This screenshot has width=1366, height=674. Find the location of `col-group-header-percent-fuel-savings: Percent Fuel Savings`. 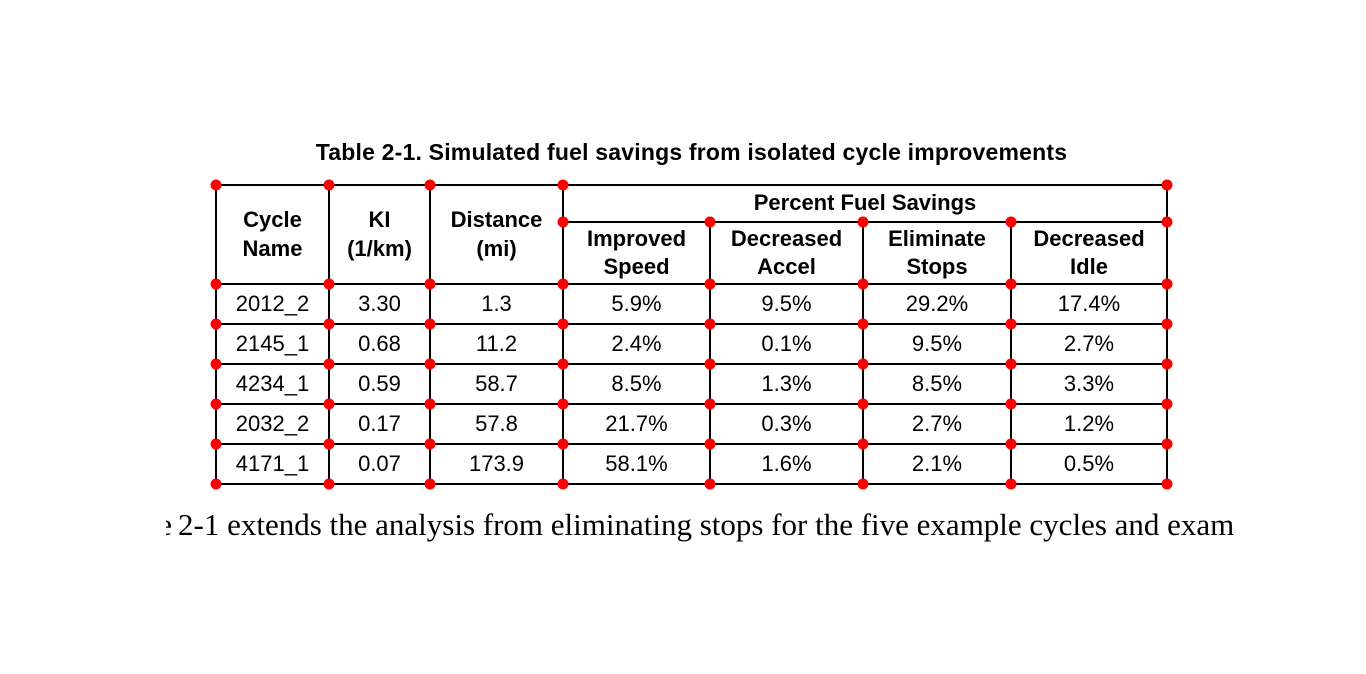

col-group-header-percent-fuel-savings: Percent Fuel Savings is located at coordinates (865, 204).